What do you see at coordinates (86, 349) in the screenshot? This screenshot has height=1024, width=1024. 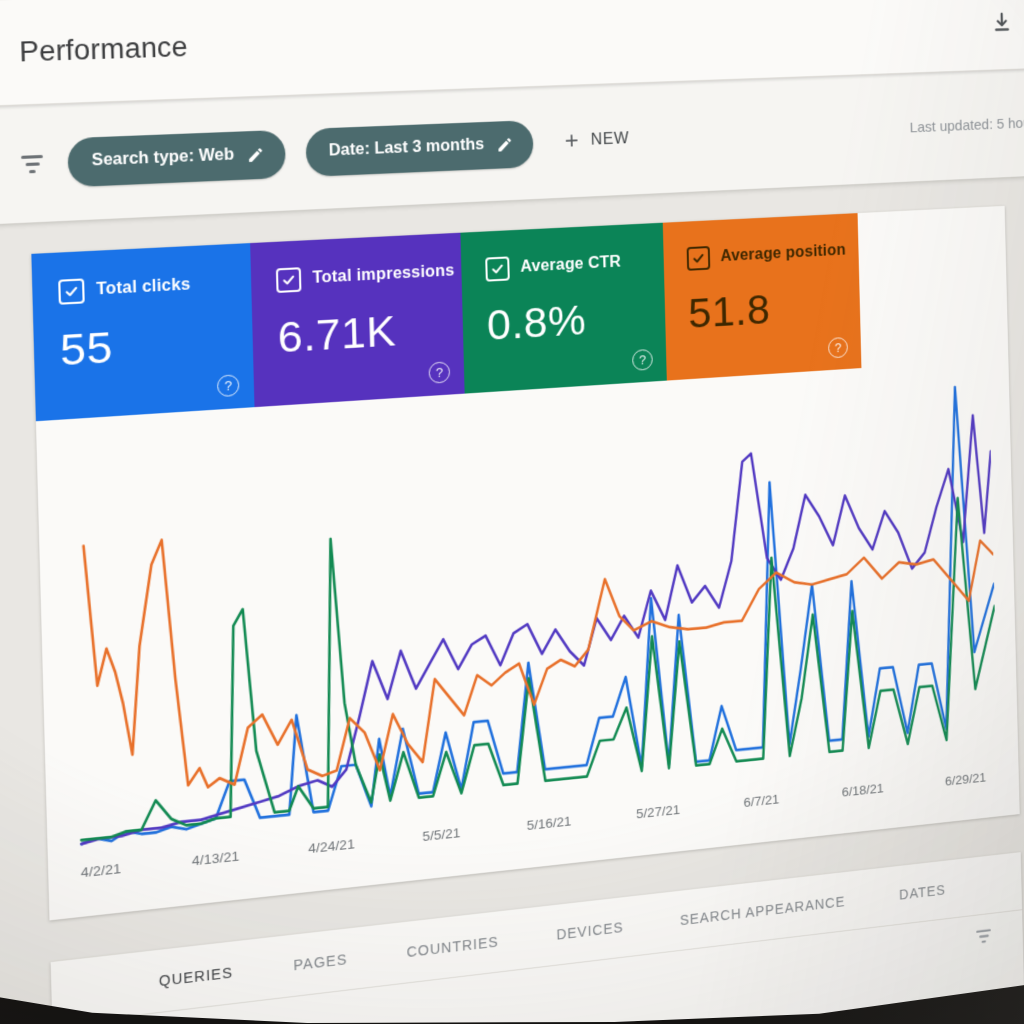 I see `metric-value: 55` at bounding box center [86, 349].